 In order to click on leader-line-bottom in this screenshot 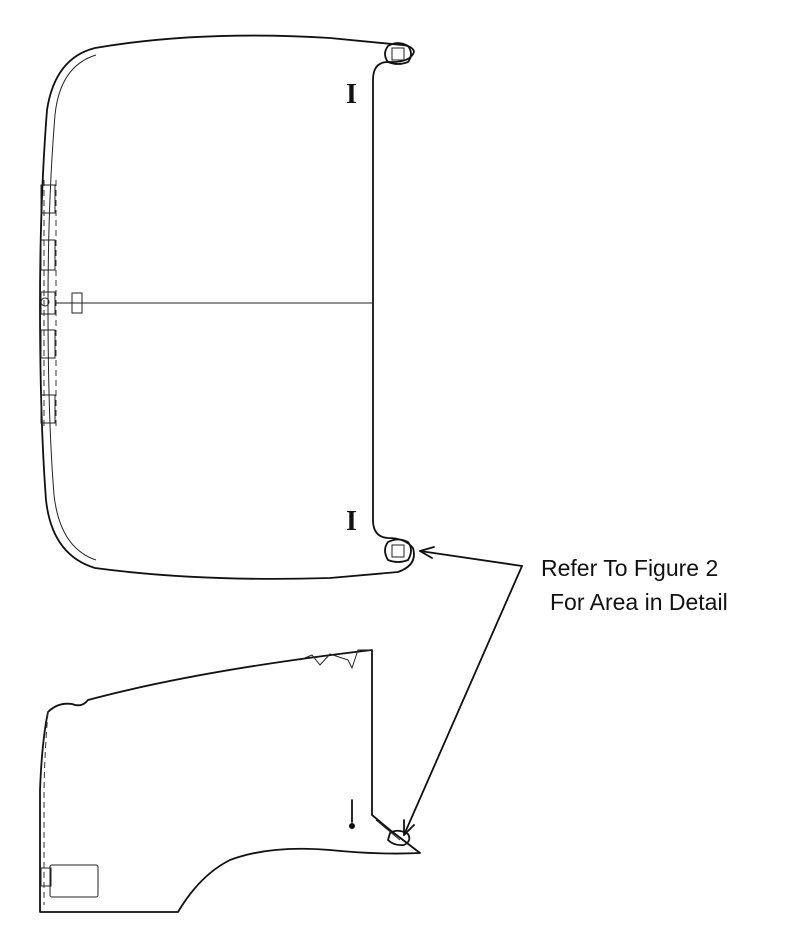, I will do `click(463, 700)`.